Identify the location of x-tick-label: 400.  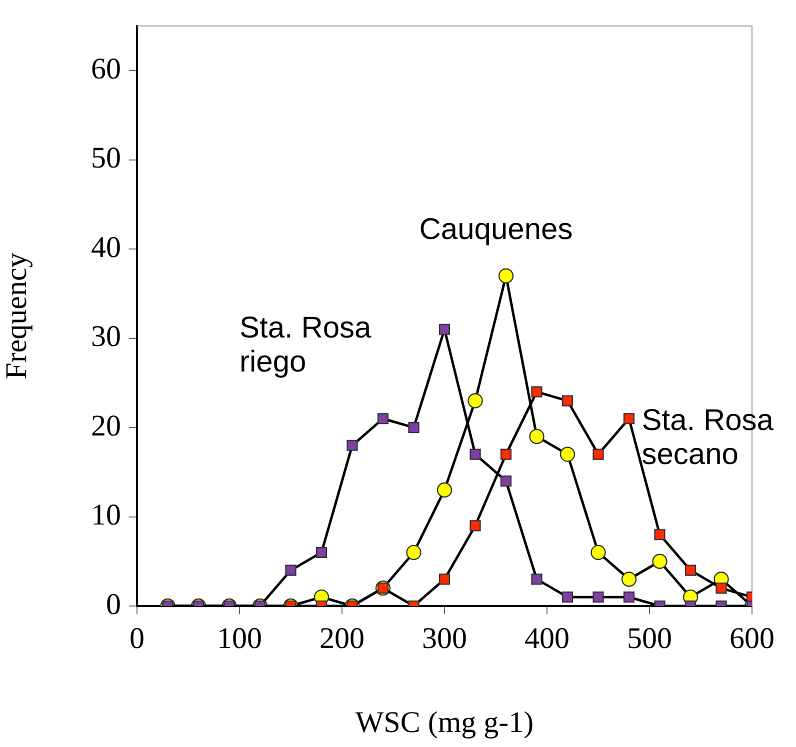
(547, 638).